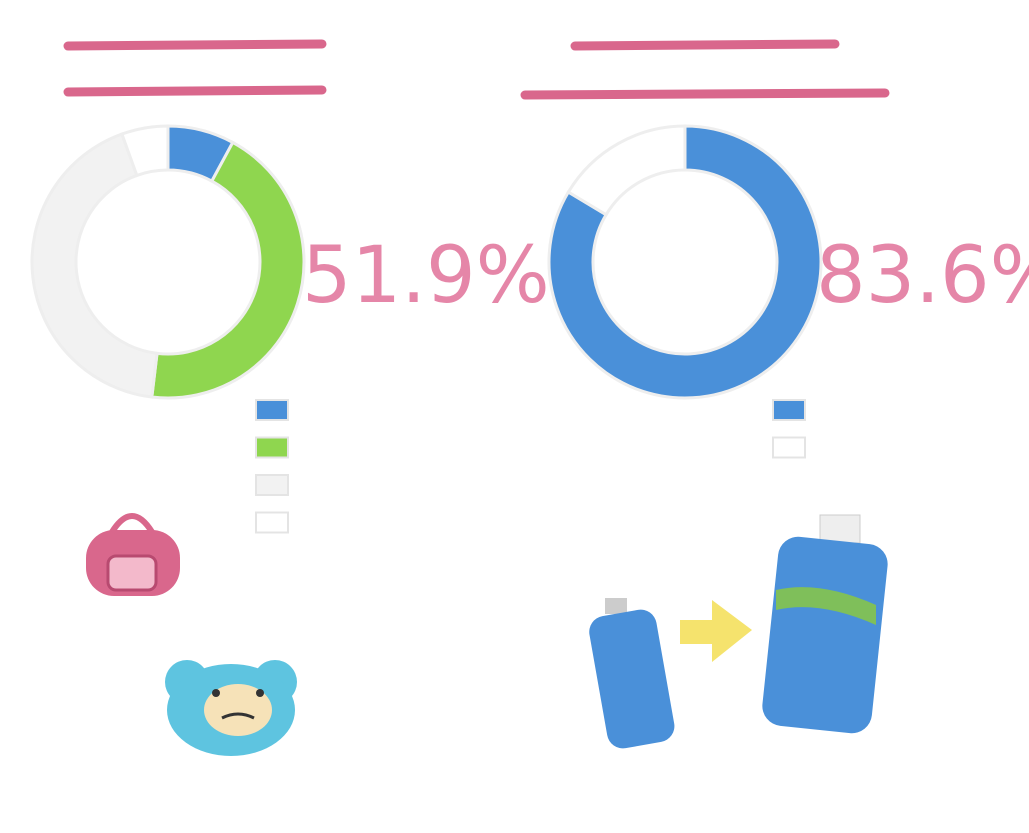  I want to click on bottles, so click(738, 631).